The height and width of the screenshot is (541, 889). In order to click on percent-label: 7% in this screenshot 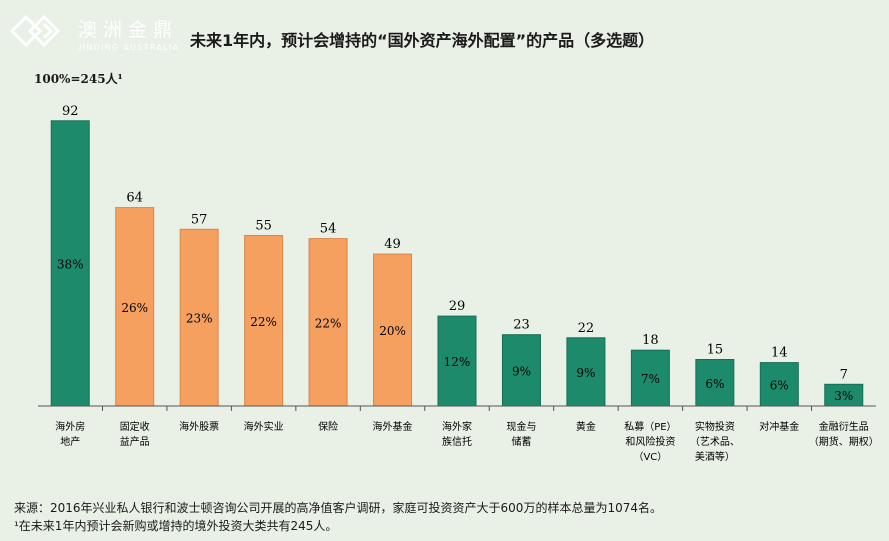, I will do `click(650, 379)`.